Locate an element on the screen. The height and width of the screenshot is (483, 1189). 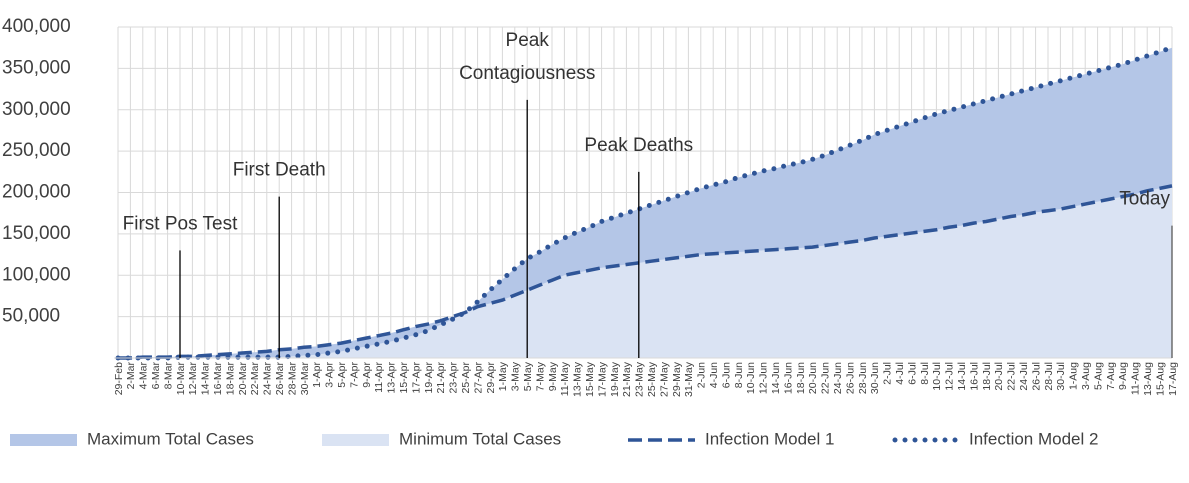
x-tick-label: 5-Aug is located at coordinates (1098, 376).